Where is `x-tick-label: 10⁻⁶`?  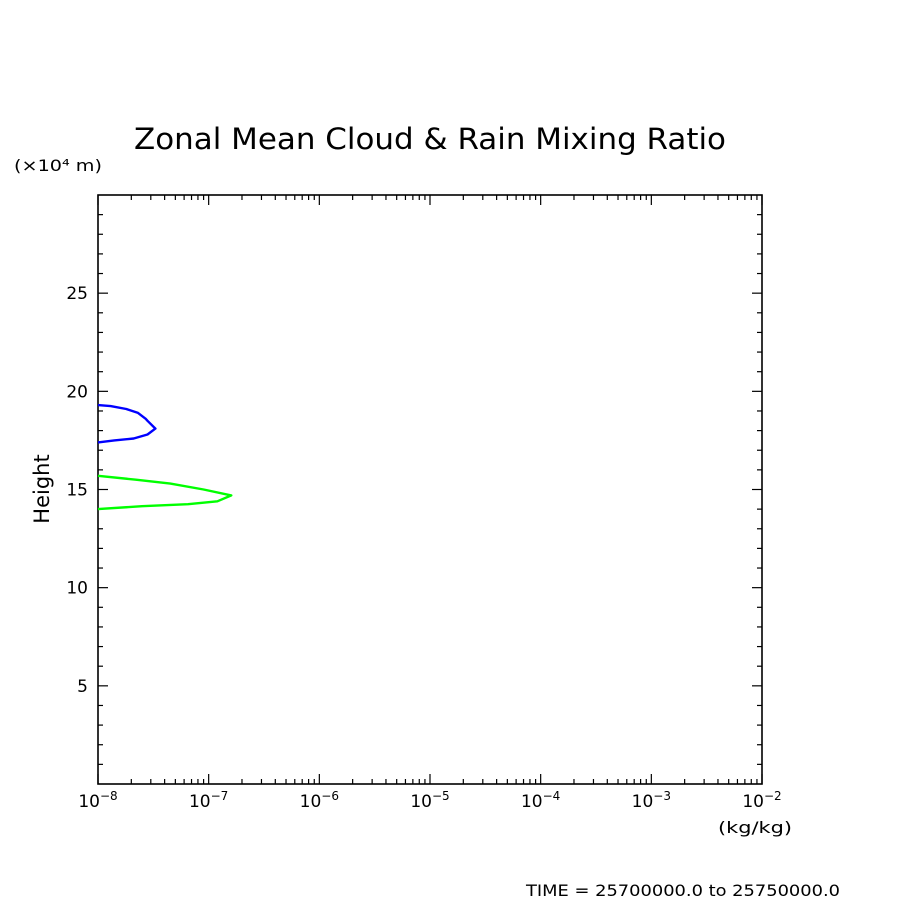
x-tick-label: 10⁻⁶ is located at coordinates (319, 800).